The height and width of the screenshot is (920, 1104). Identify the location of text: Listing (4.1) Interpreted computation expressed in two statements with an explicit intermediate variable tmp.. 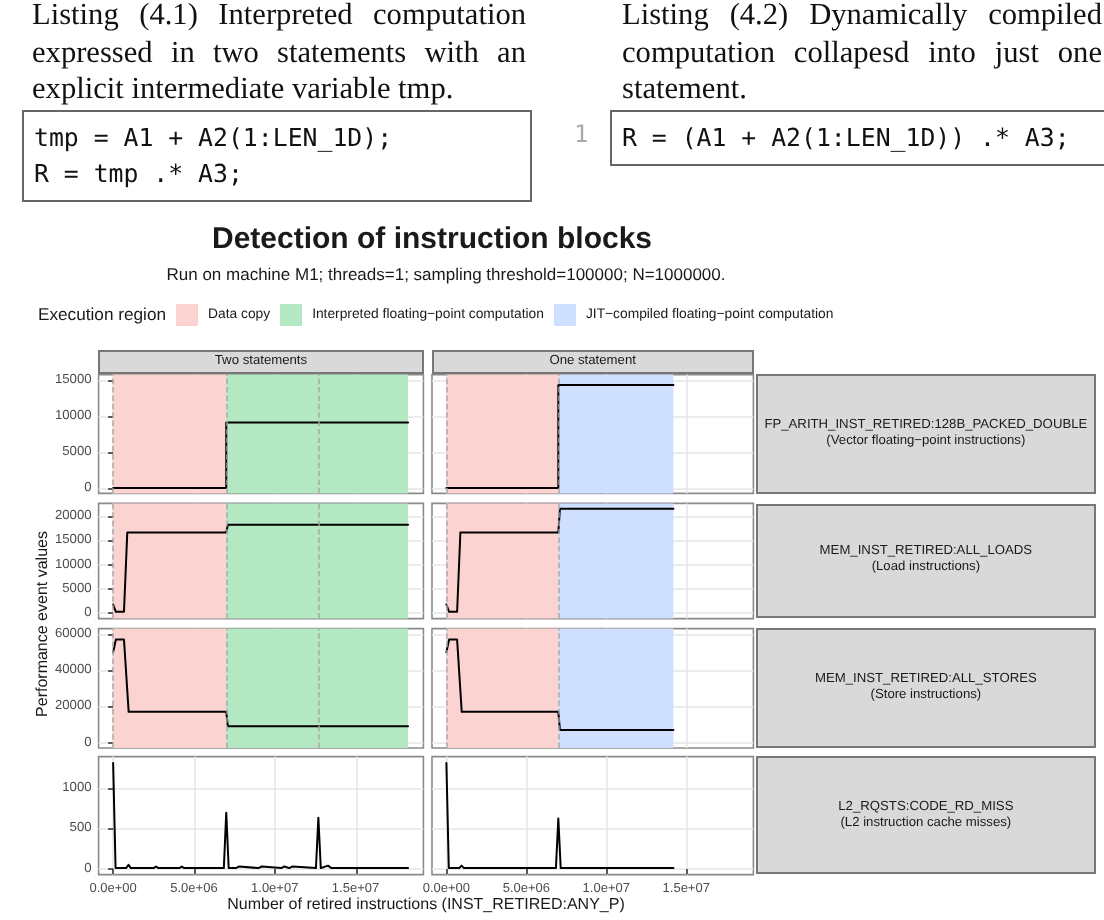
(279, 54).